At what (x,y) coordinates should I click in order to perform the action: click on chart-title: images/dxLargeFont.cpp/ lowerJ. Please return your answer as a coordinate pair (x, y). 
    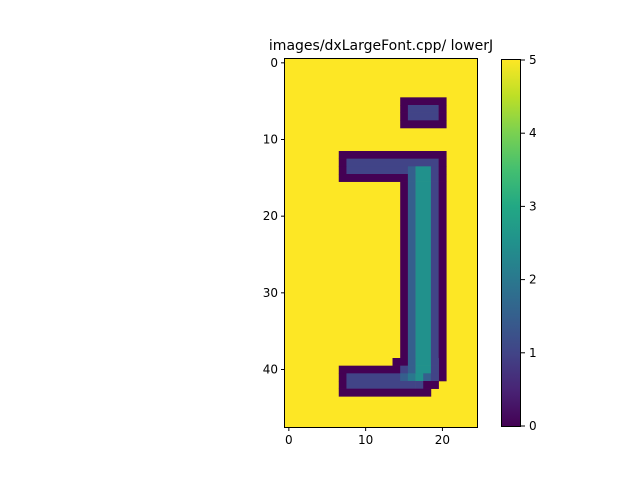
    Looking at the image, I should click on (381, 46).